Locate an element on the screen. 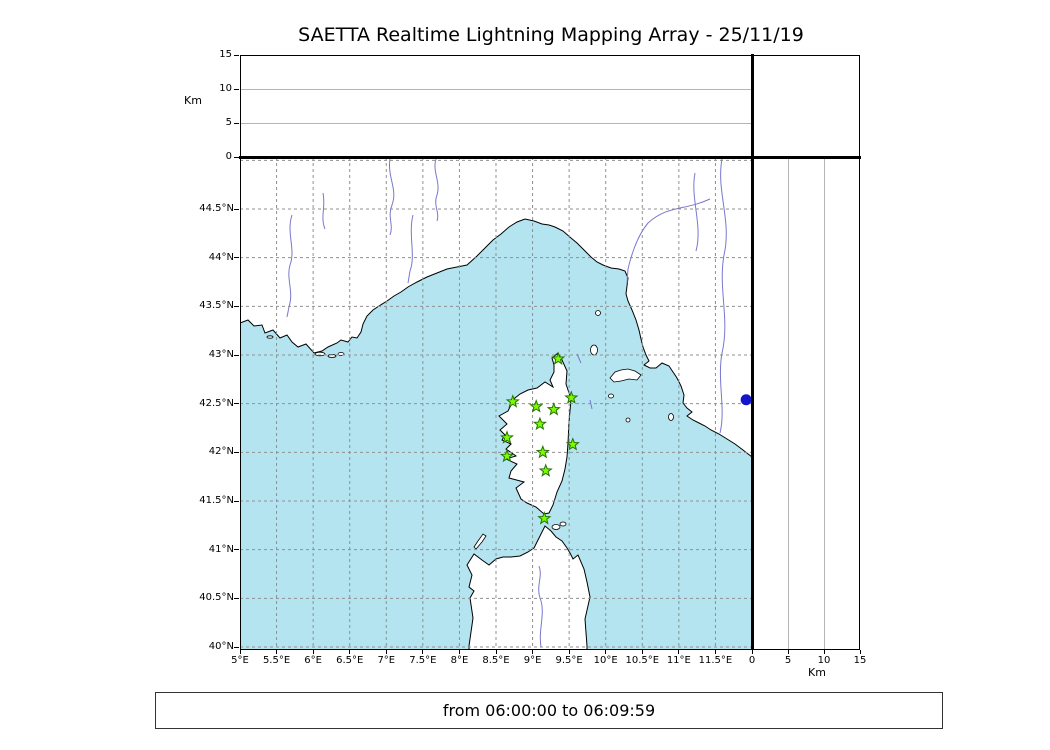 The width and height of the screenshot is (1050, 750). lat-tick-label: 41.5°N is located at coordinates (216, 500).